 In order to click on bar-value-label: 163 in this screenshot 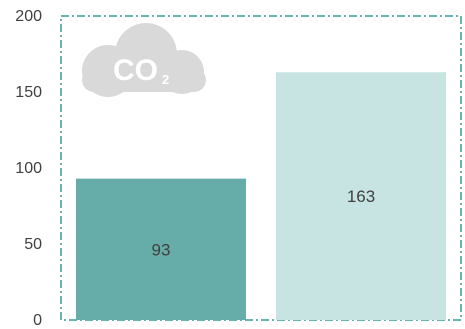, I will do `click(361, 196)`.